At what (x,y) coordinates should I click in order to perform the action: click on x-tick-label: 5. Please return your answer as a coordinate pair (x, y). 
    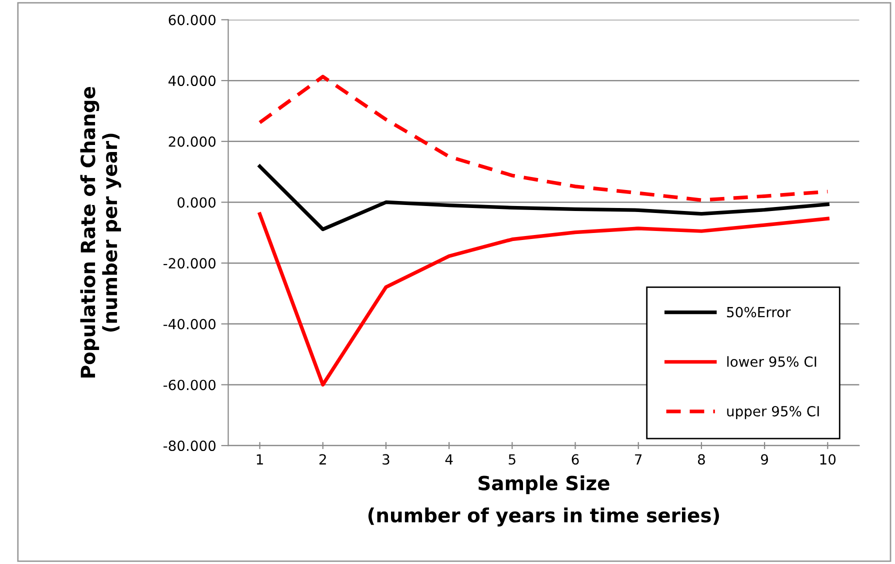
    Looking at the image, I should click on (512, 459).